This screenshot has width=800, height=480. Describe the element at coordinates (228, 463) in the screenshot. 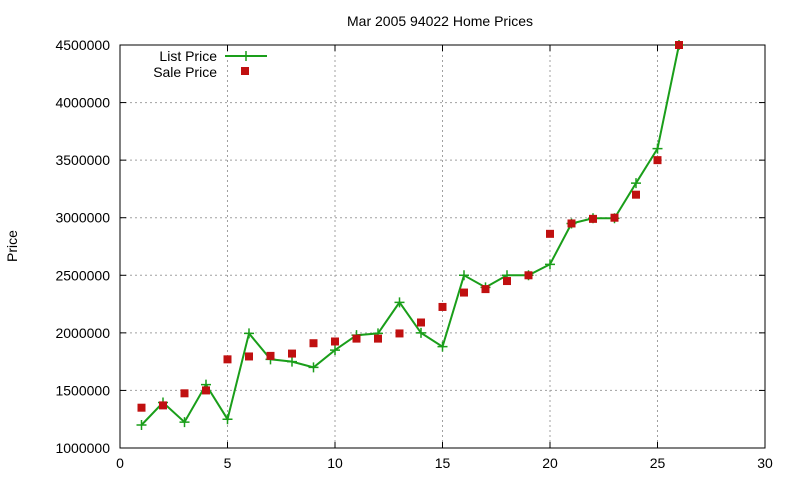

I see `x-tick-label: 5` at that location.